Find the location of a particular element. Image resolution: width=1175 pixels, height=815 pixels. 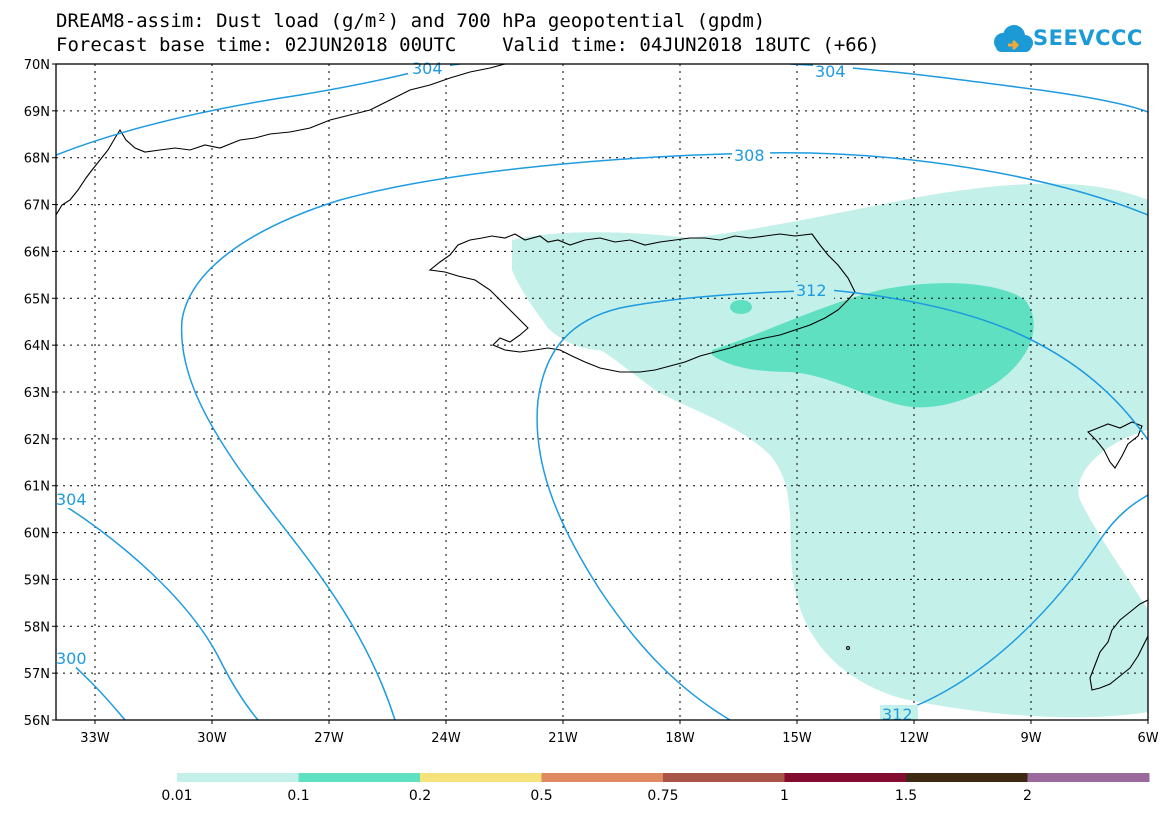

dust-area-medium is located at coordinates (873, 345).